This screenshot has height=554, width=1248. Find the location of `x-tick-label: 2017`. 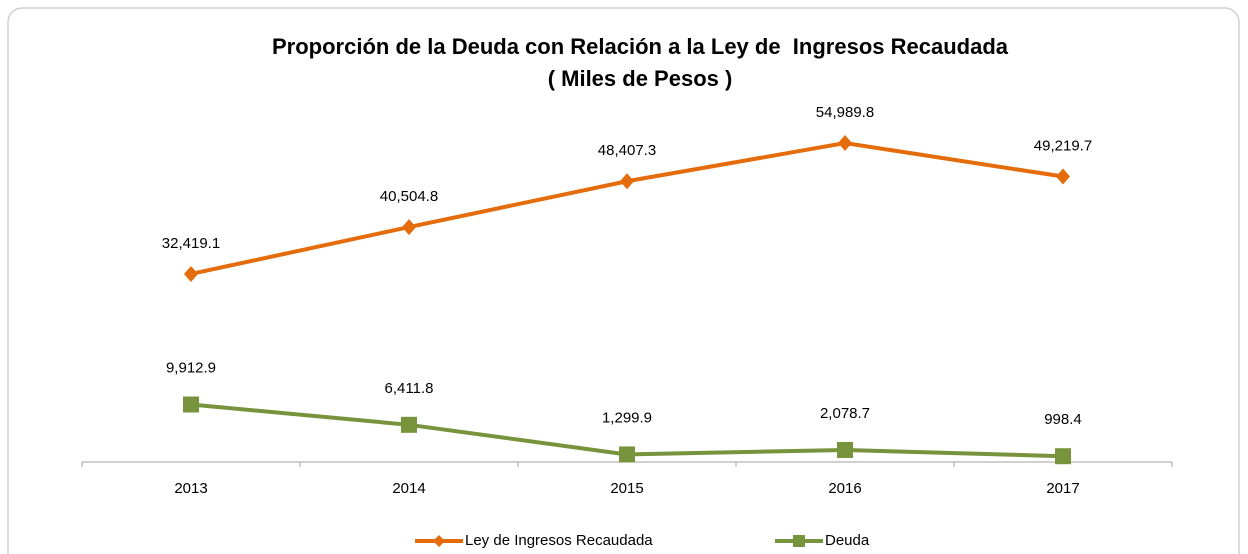

x-tick-label: 2017 is located at coordinates (1062, 488).